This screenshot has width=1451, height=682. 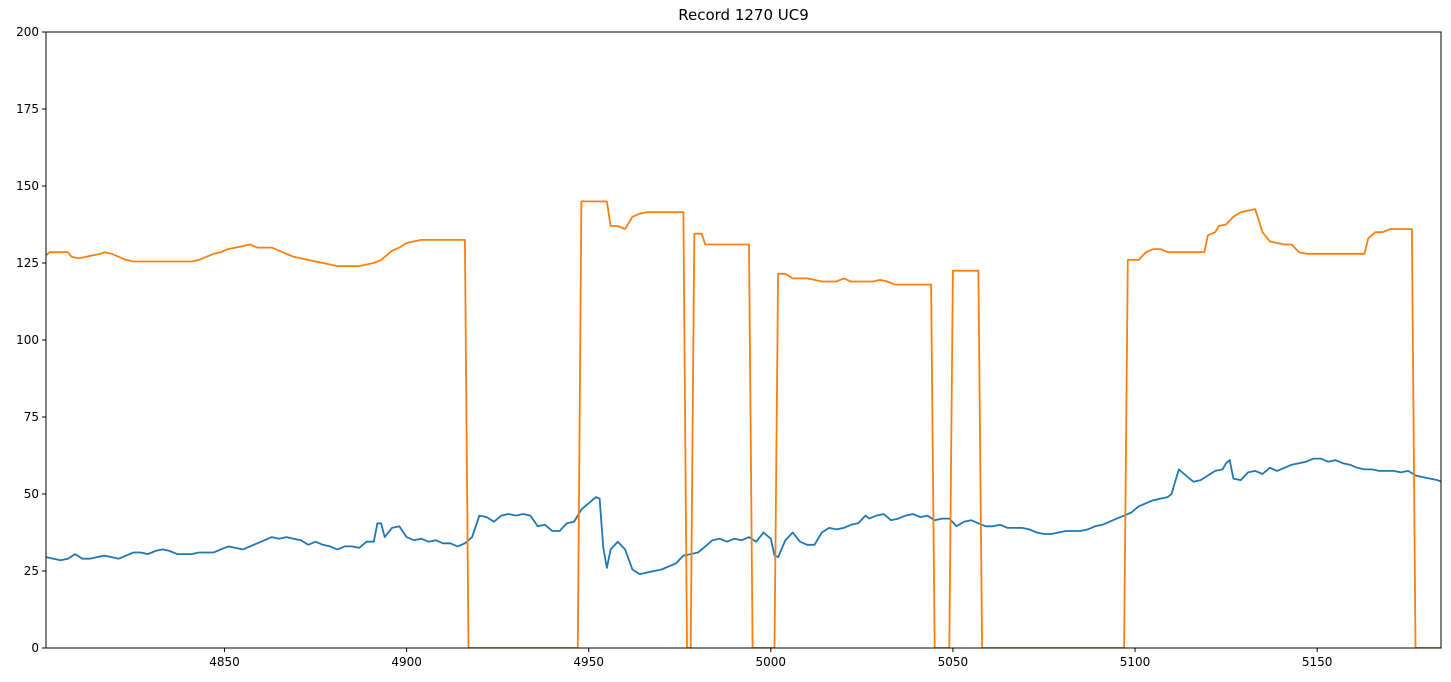 What do you see at coordinates (31, 571) in the screenshot?
I see `y-tick-label: 25` at bounding box center [31, 571].